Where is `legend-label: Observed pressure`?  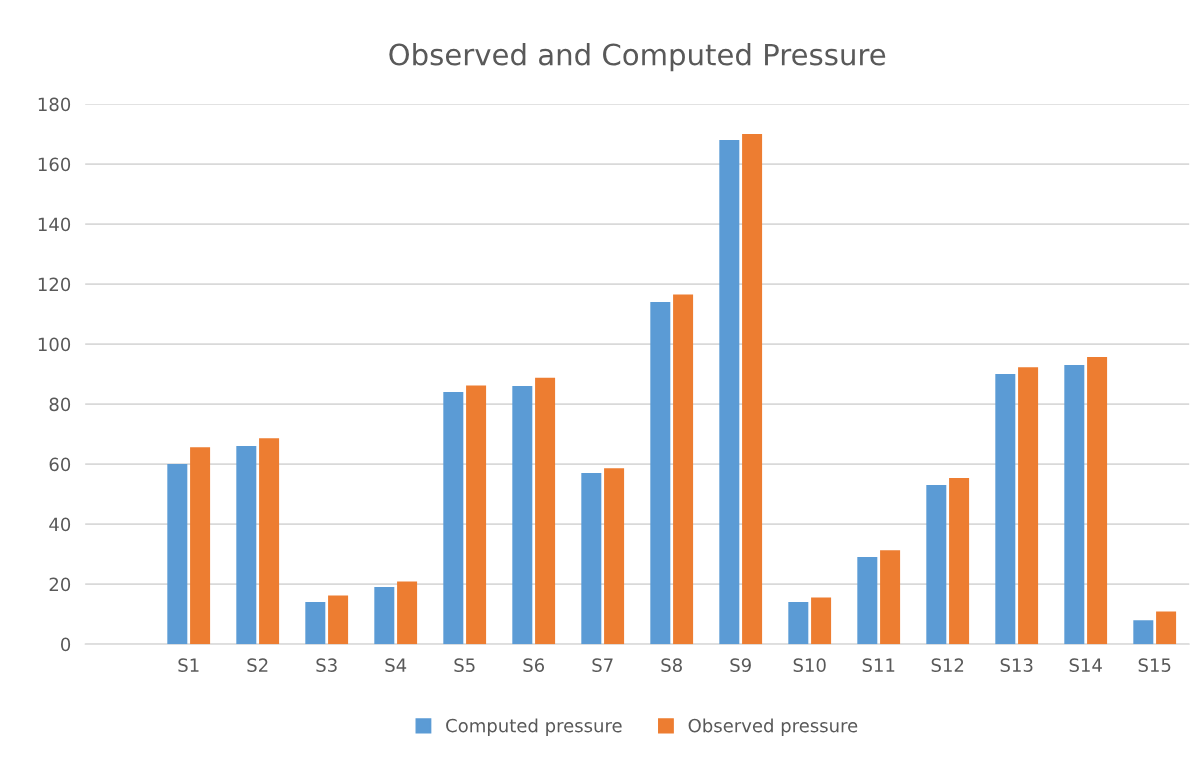
legend-label: Observed pressure is located at coordinates (773, 727).